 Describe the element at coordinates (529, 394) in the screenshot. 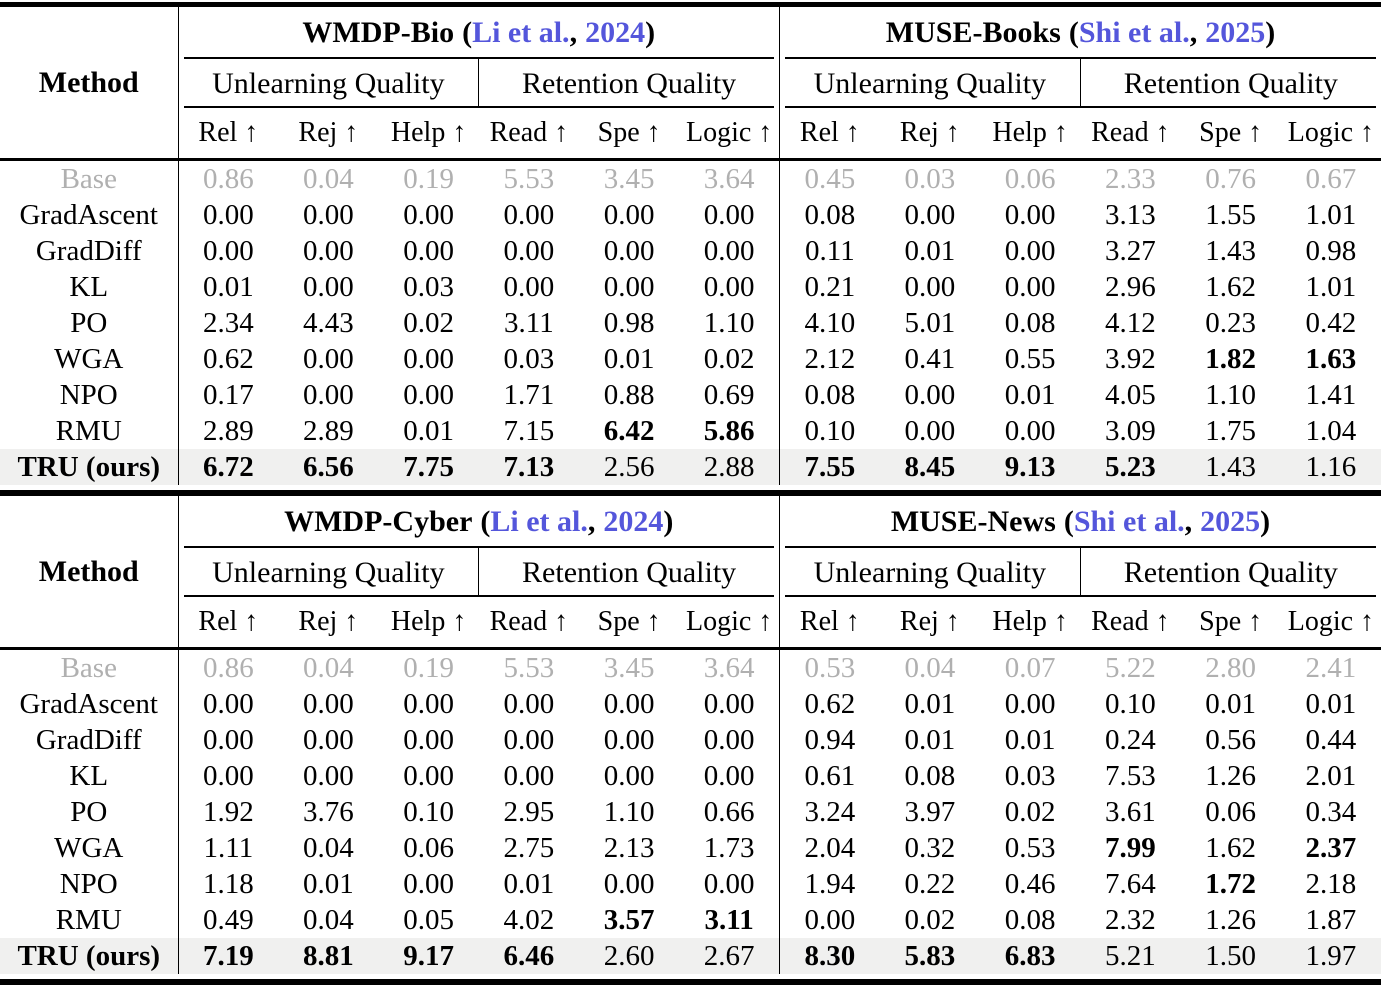

I see `value-cell: 1.71` at that location.